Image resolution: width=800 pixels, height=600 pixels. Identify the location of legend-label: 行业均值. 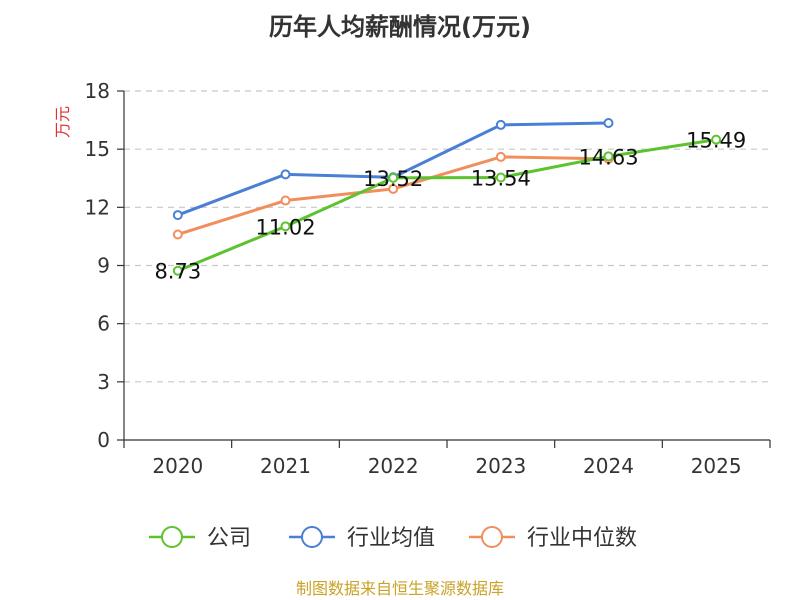
(391, 538).